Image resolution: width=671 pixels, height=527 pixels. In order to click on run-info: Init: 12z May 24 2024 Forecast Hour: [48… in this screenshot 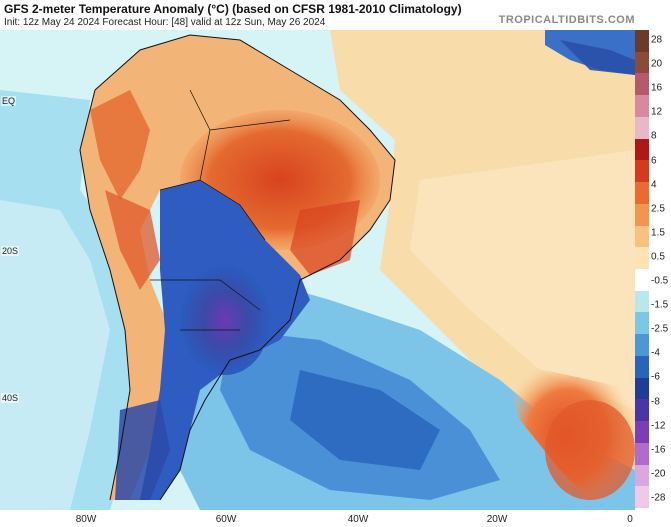, I will do `click(165, 22)`.